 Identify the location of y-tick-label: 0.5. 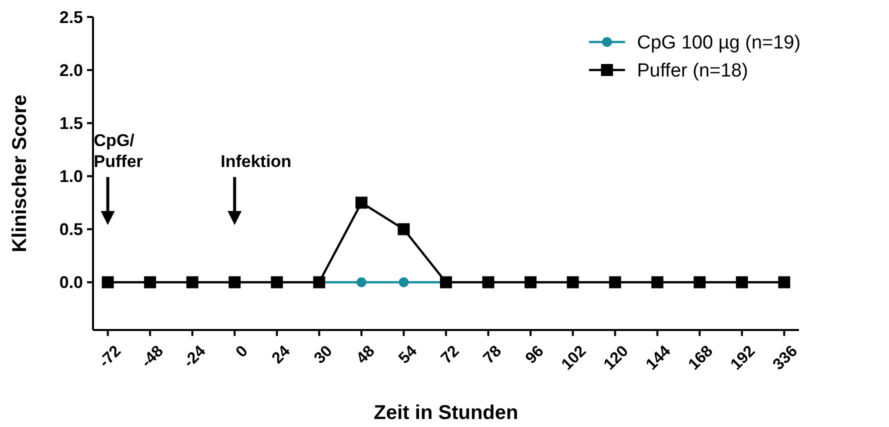
(71, 230).